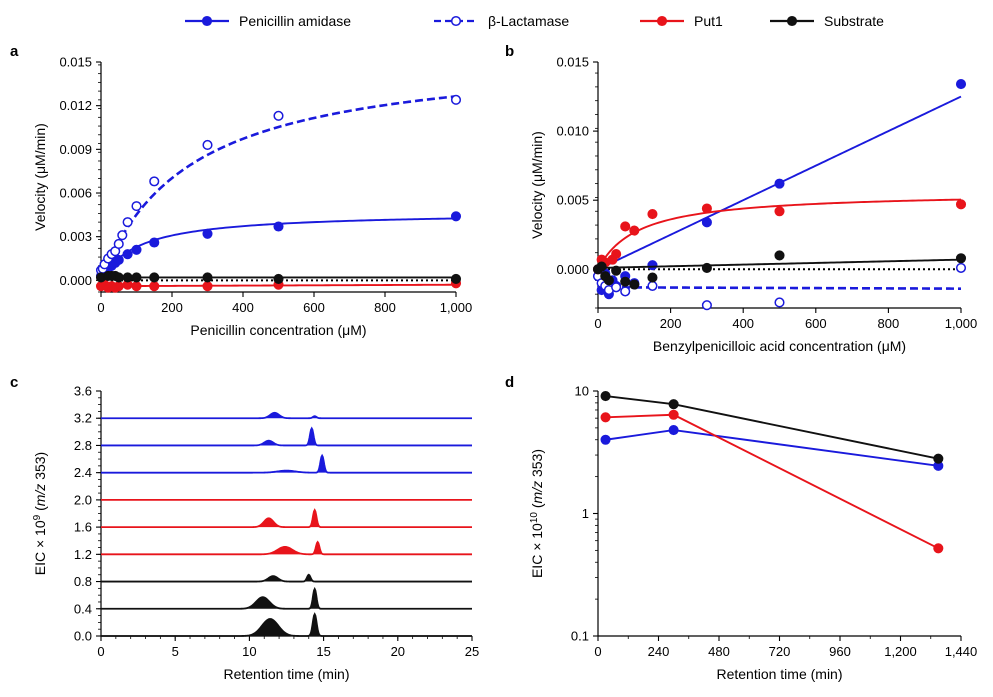 The width and height of the screenshot is (993, 697). What do you see at coordinates (537, 513) in the screenshot?
I see `y-axis-title: EIC × 1010 (m/z 353)` at bounding box center [537, 513].